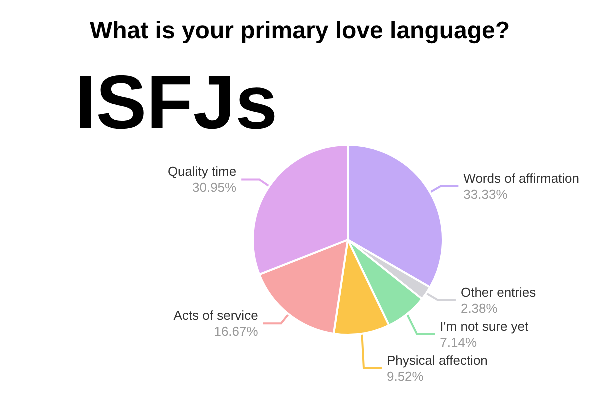  What do you see at coordinates (216, 316) in the screenshot?
I see `slice-label: Acts of service` at bounding box center [216, 316].